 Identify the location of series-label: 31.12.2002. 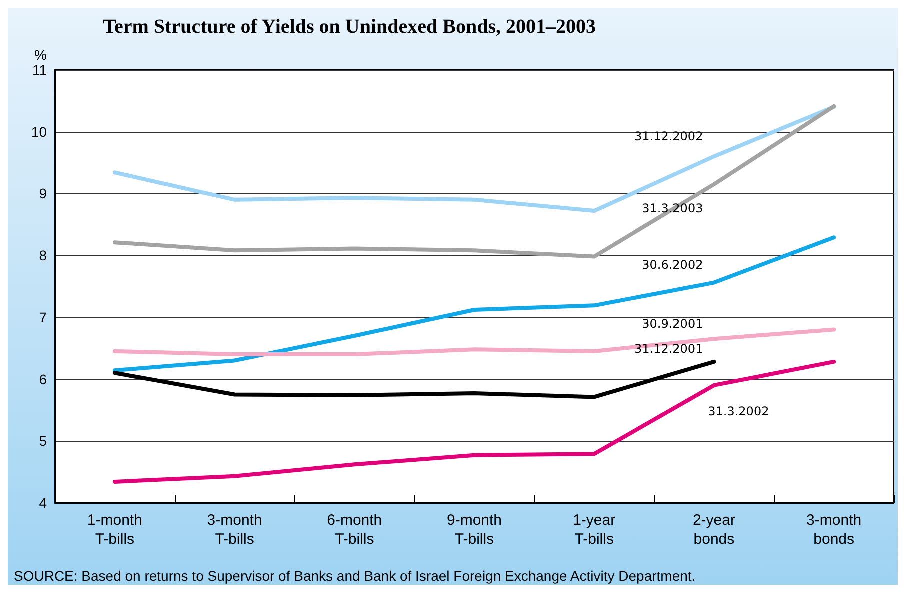
(669, 137).